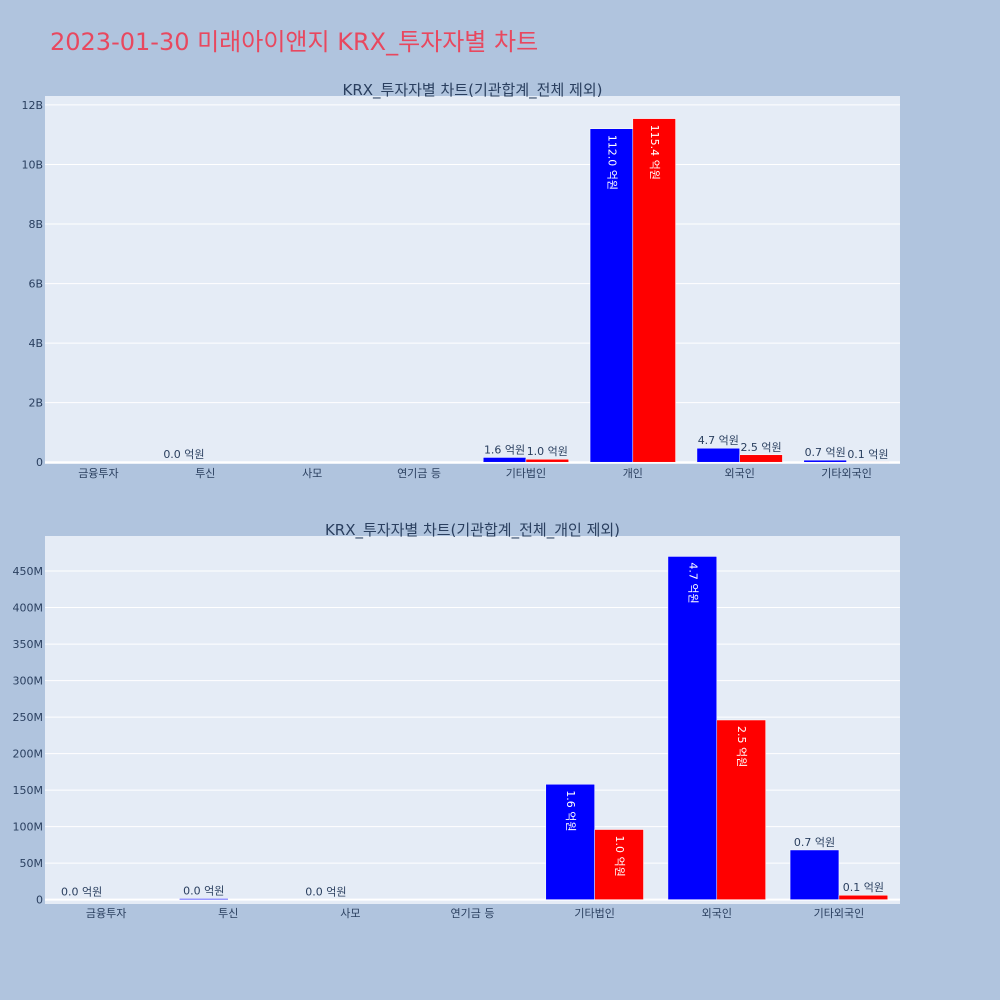 This screenshot has height=1000, width=1000. What do you see at coordinates (32, 863) in the screenshot?
I see `y-tick-label: 50M` at bounding box center [32, 863].